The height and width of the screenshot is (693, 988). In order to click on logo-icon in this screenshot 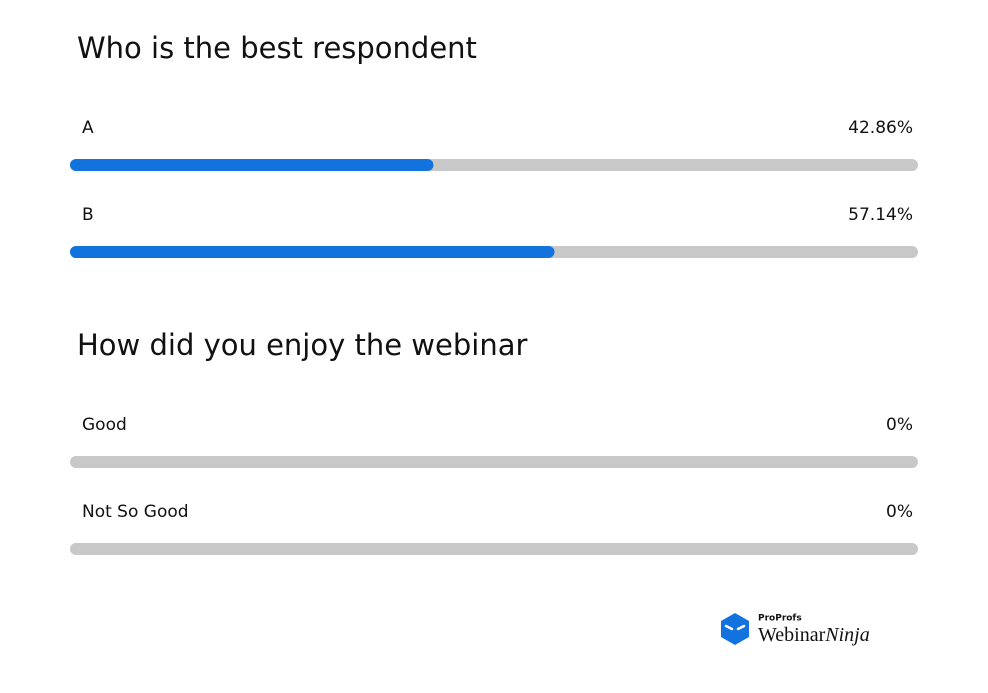, I will do `click(735, 629)`.